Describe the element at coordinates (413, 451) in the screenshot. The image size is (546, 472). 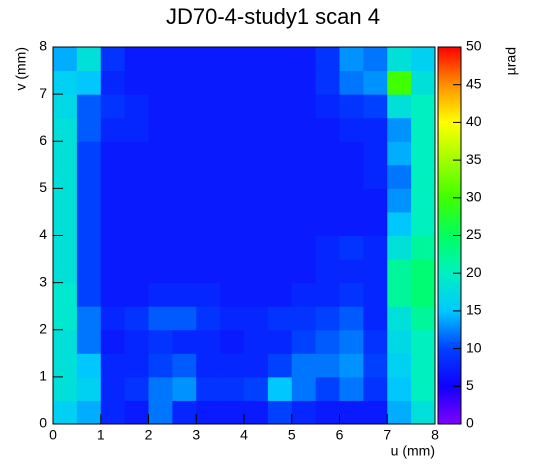
I see `x-axis-label: u (mm)` at that location.